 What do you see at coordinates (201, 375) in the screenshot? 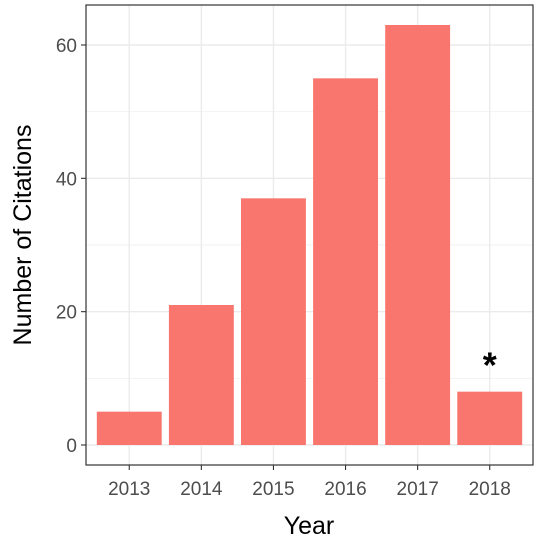
I see `bar-2014` at bounding box center [201, 375].